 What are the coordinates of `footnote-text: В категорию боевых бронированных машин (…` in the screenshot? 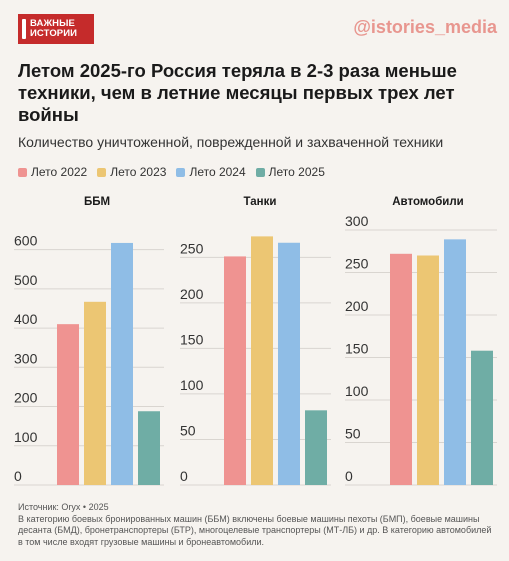 It's located at (255, 530).